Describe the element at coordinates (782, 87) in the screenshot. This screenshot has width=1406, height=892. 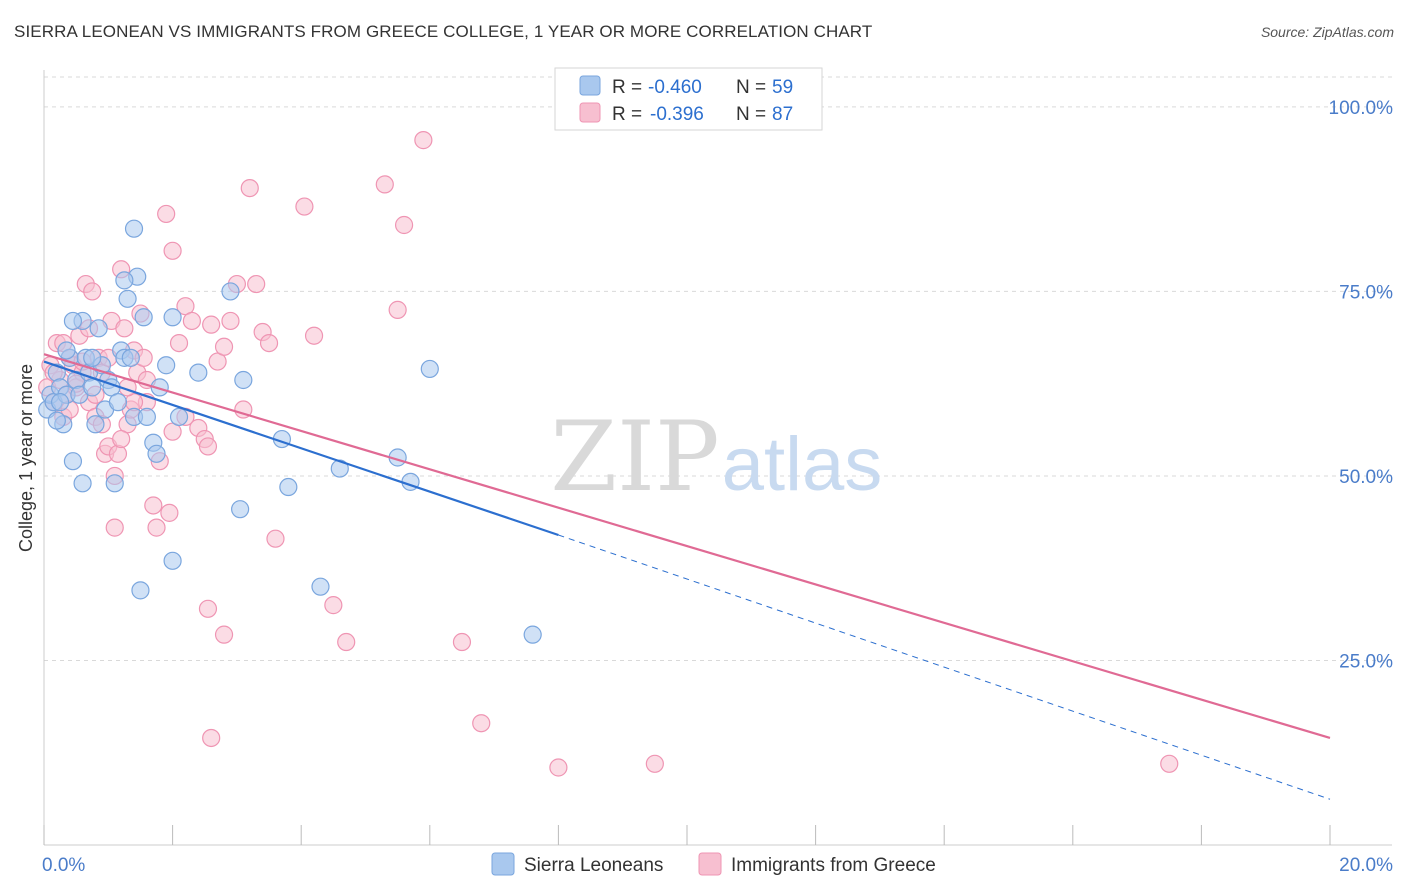
I see `stats-n-value-1: 59` at that location.